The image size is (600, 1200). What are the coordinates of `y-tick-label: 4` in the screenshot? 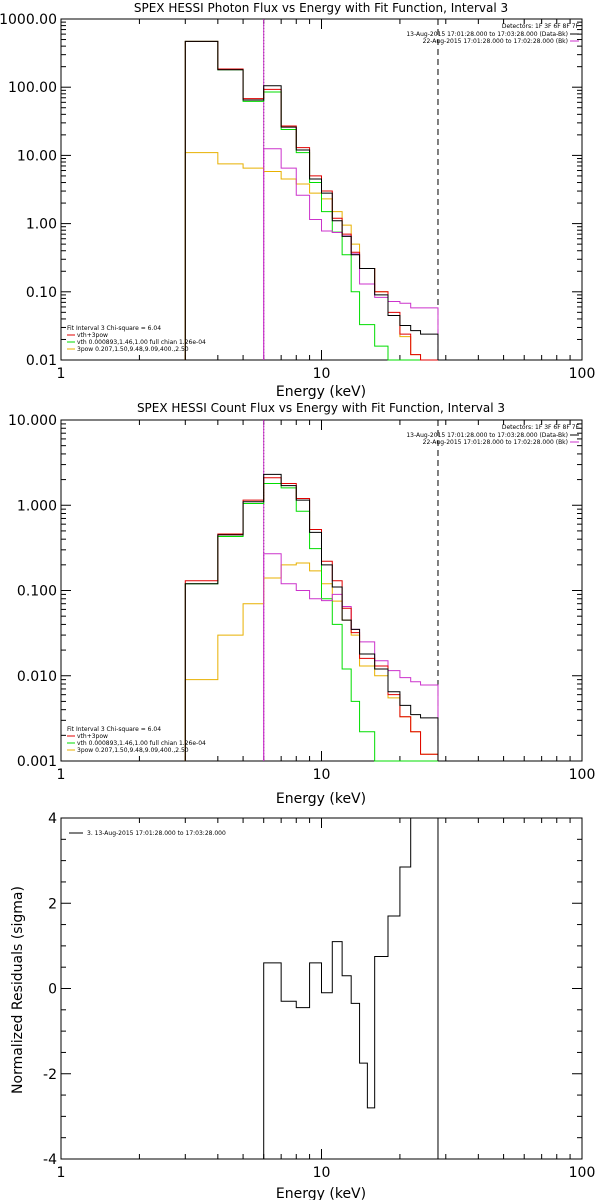 It's located at (52, 819).